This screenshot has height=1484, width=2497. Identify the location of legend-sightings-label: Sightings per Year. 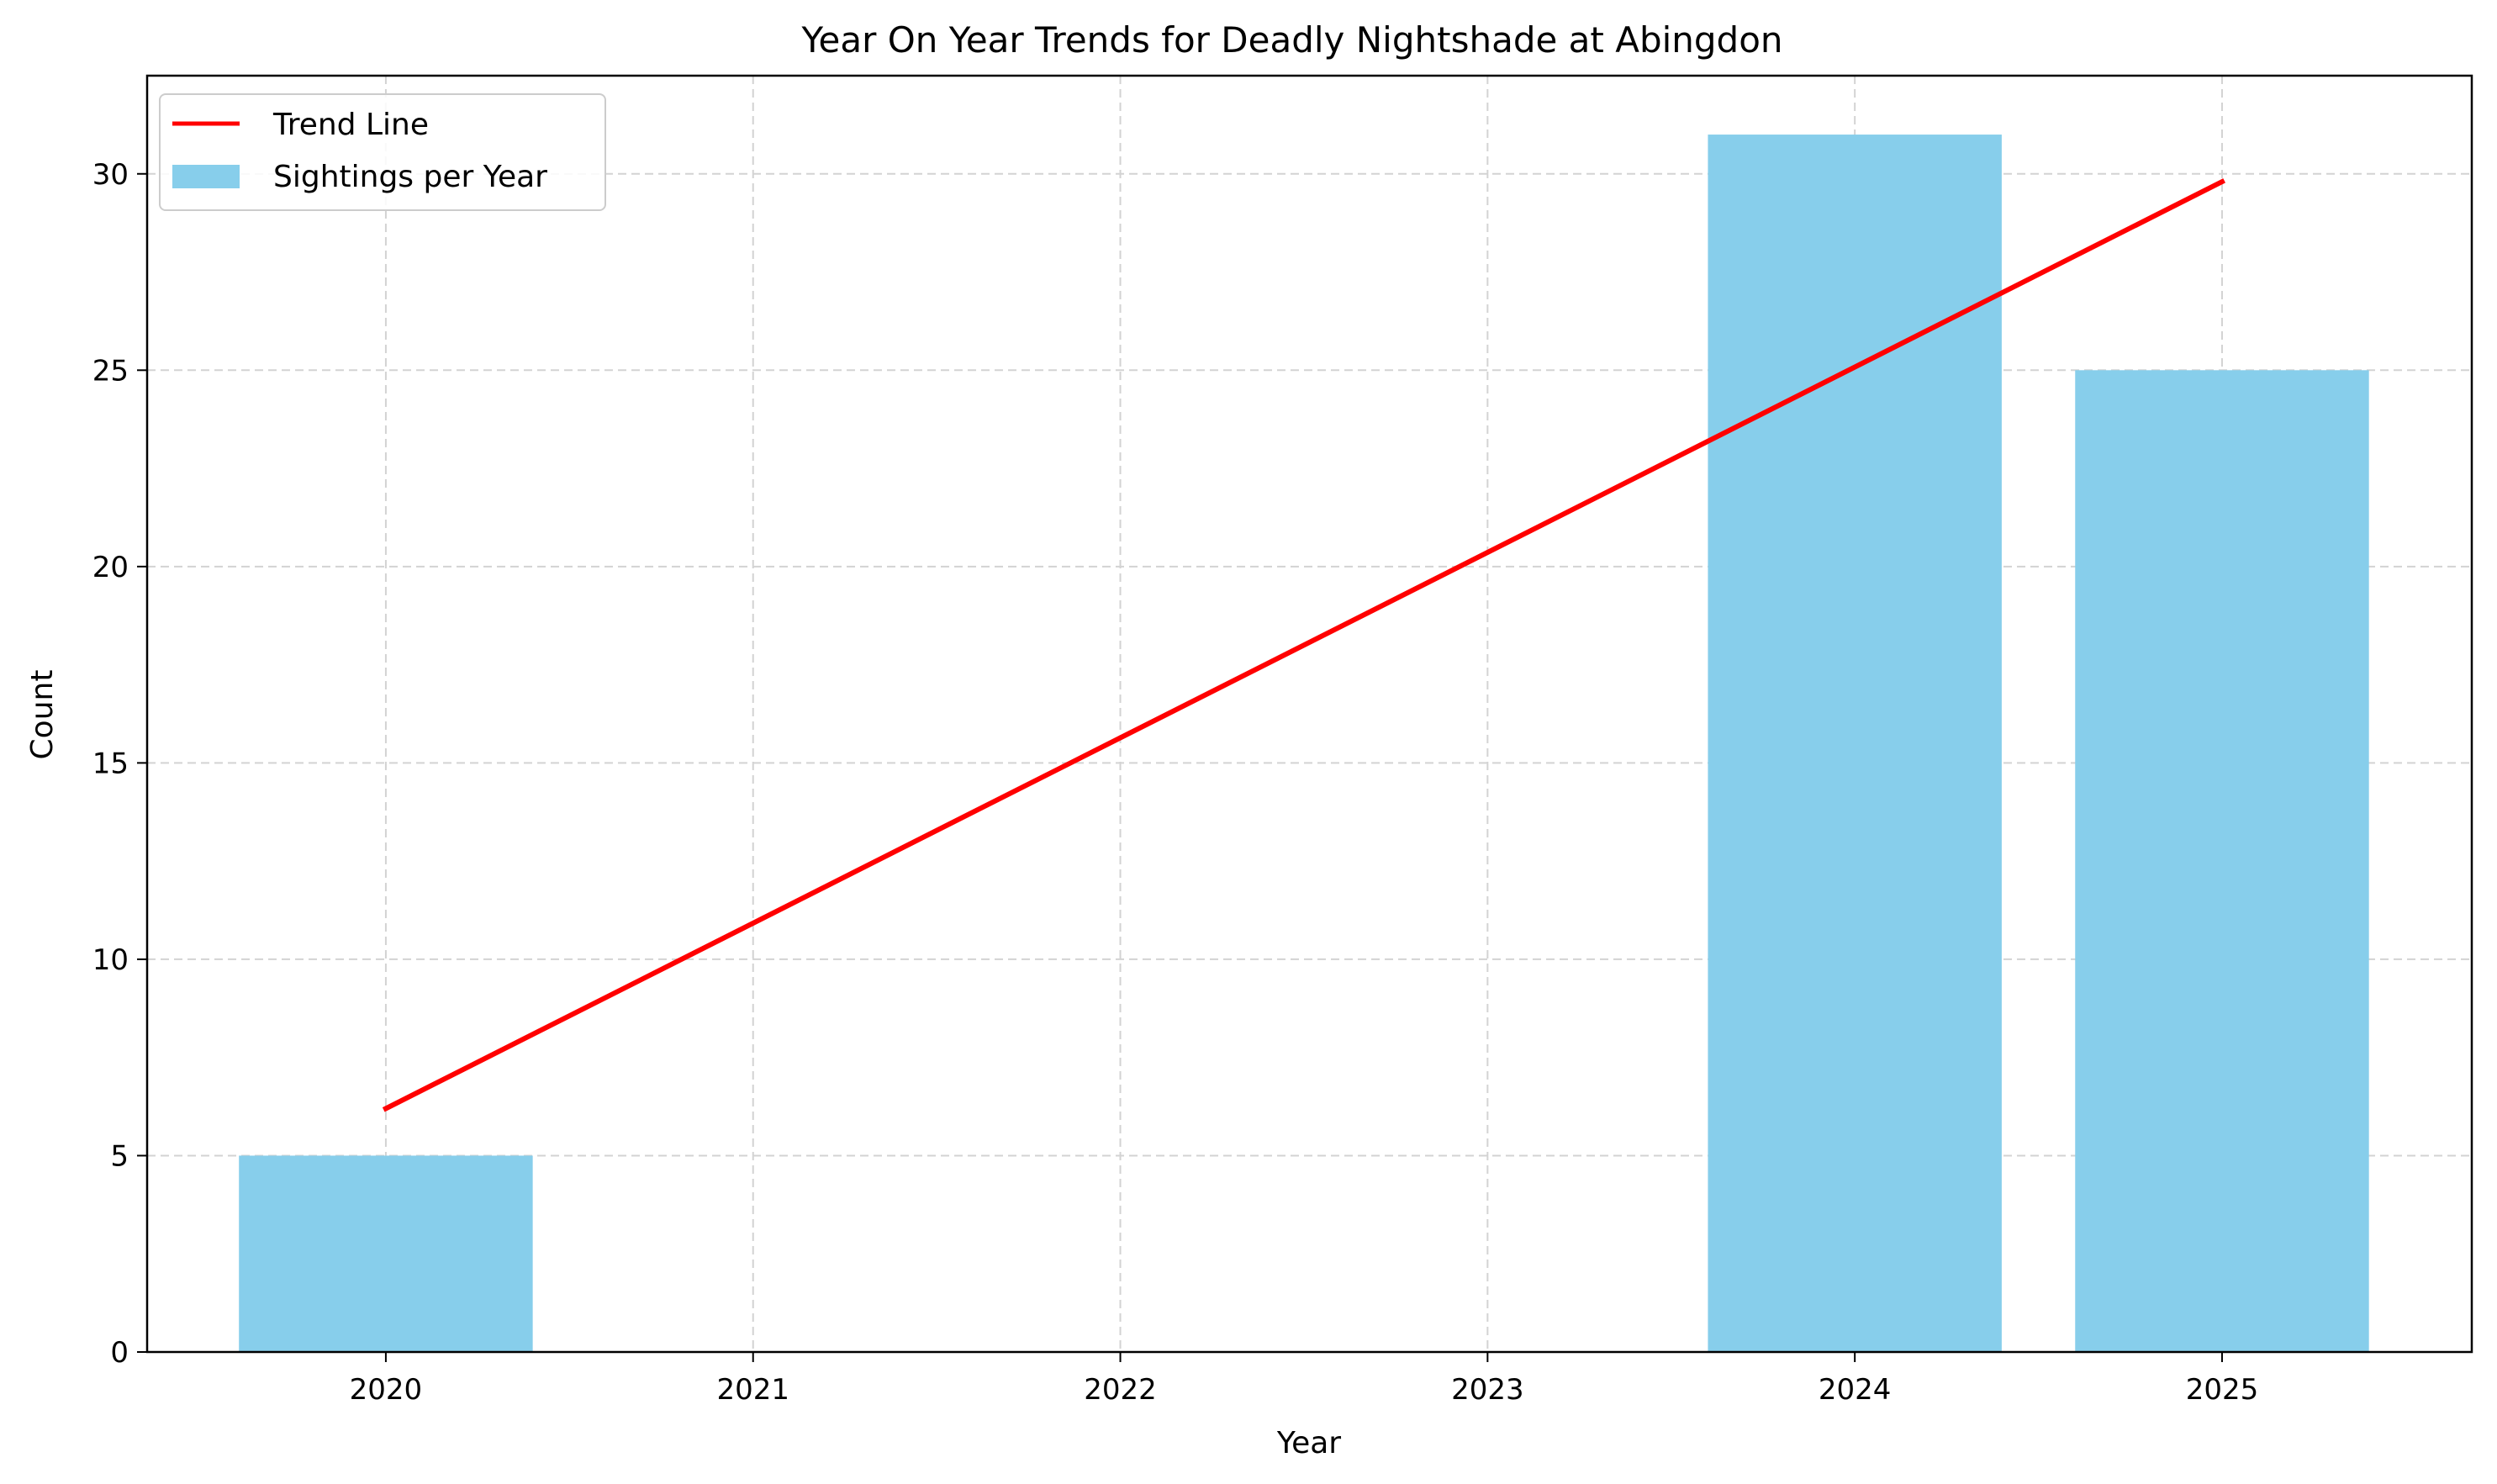
(410, 177).